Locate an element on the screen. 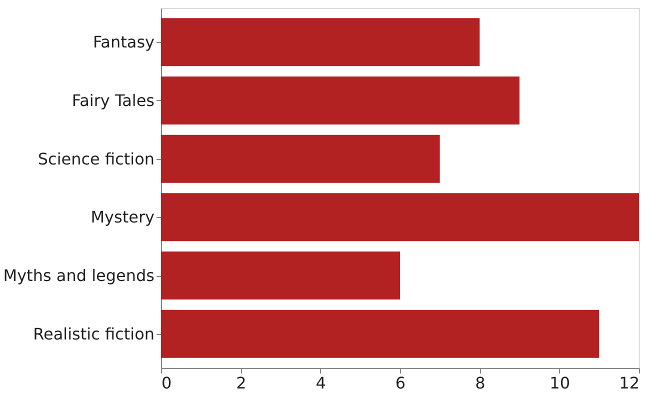  y-tick-label: Myths and legends is located at coordinates (78, 275).